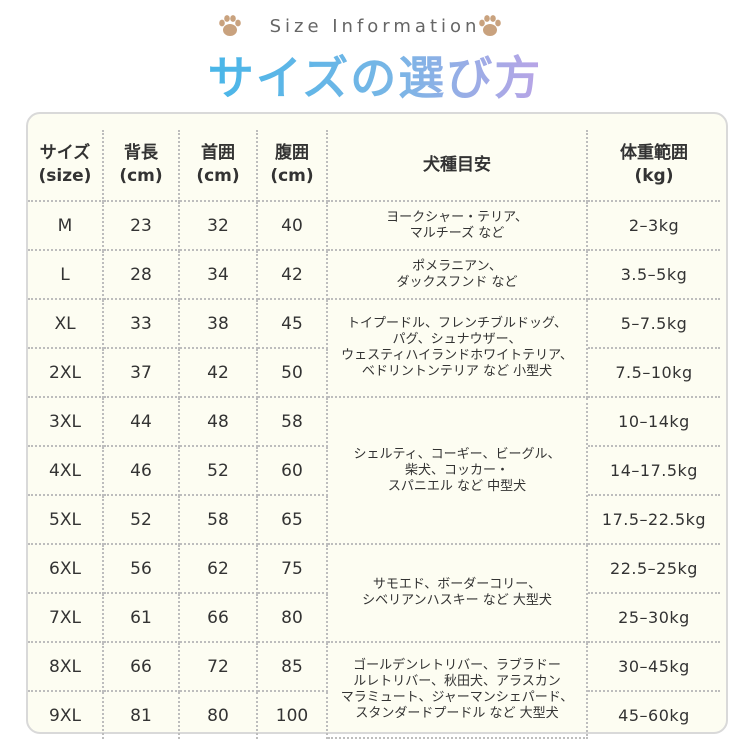 Image resolution: width=750 pixels, height=750 pixels. I want to click on neck-cell: 80, so click(219, 715).